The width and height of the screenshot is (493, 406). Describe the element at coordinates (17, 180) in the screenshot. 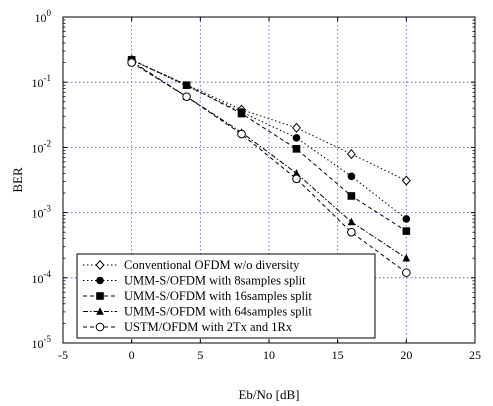

I see `y-axis-label: BER` at that location.